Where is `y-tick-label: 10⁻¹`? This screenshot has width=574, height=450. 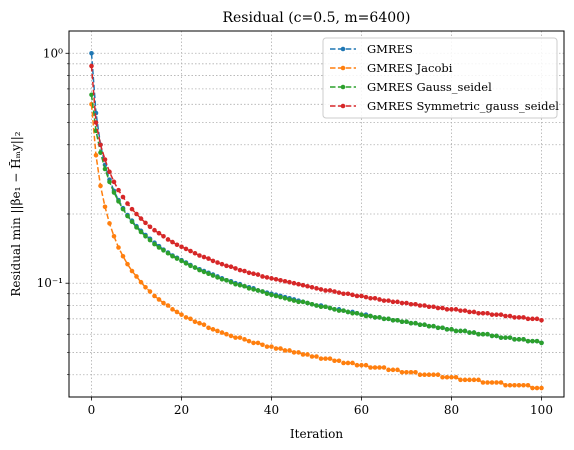 y-tick-label: 10⁻¹ is located at coordinates (50, 283).